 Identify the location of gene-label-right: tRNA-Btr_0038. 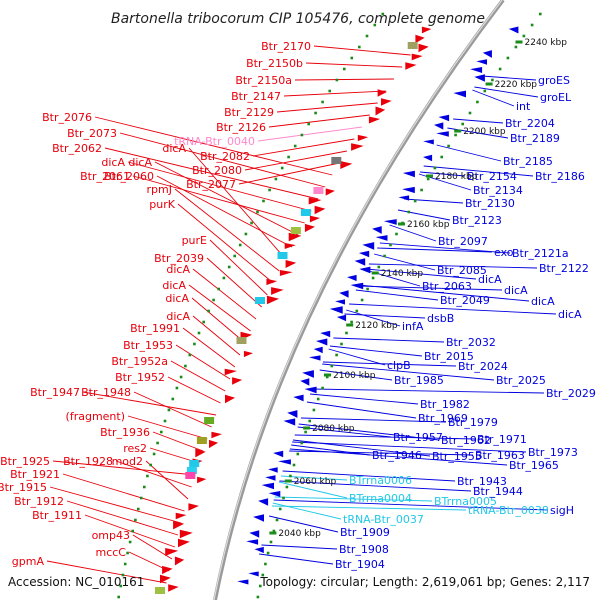
(508, 510).